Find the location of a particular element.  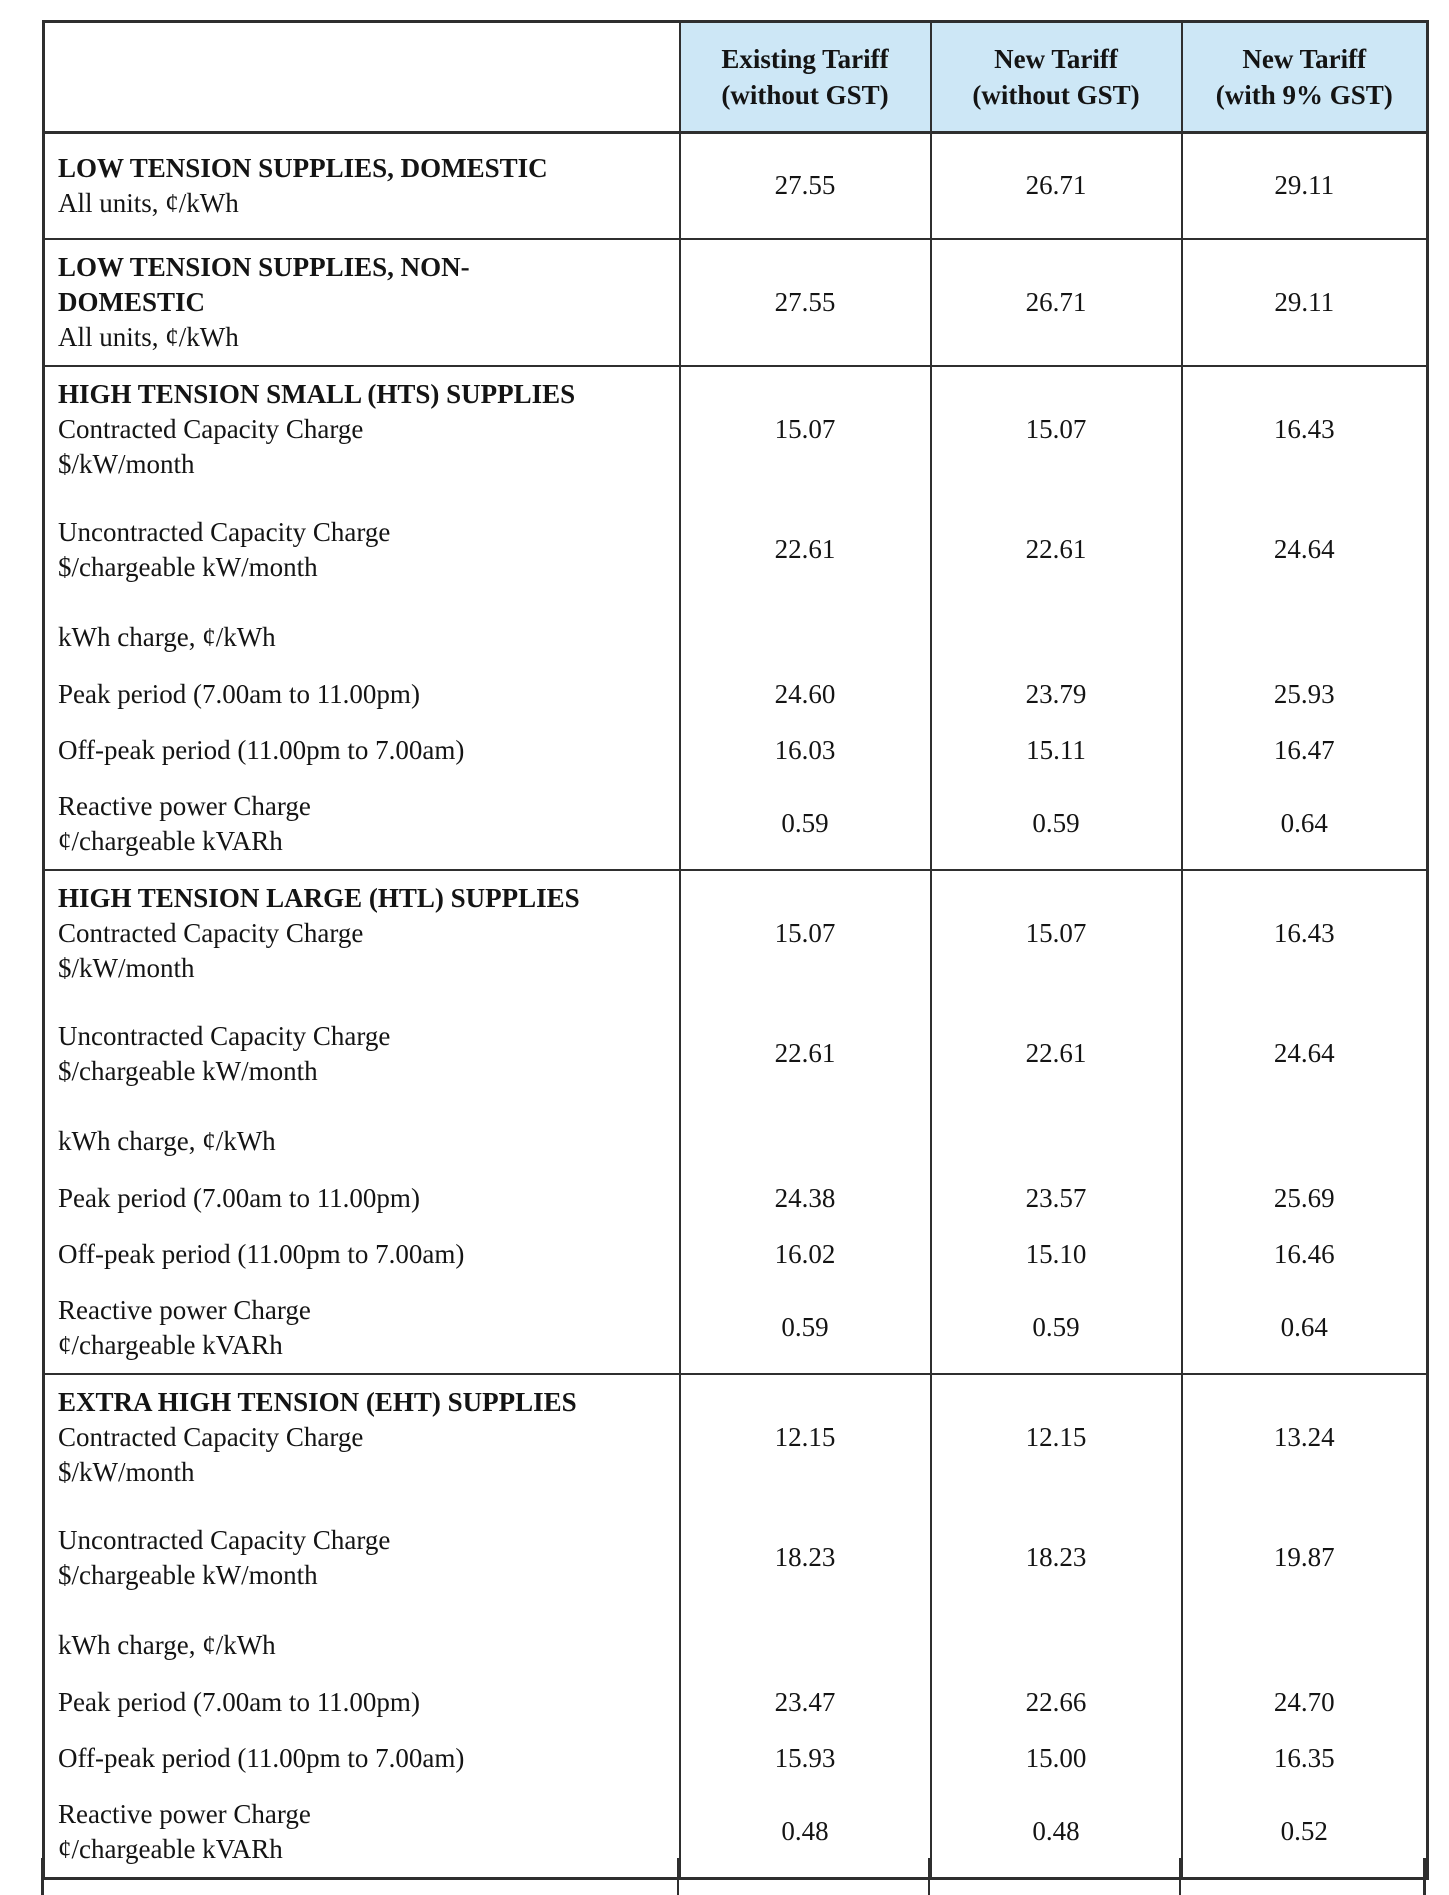

header-cell-empty is located at coordinates (361, 77).